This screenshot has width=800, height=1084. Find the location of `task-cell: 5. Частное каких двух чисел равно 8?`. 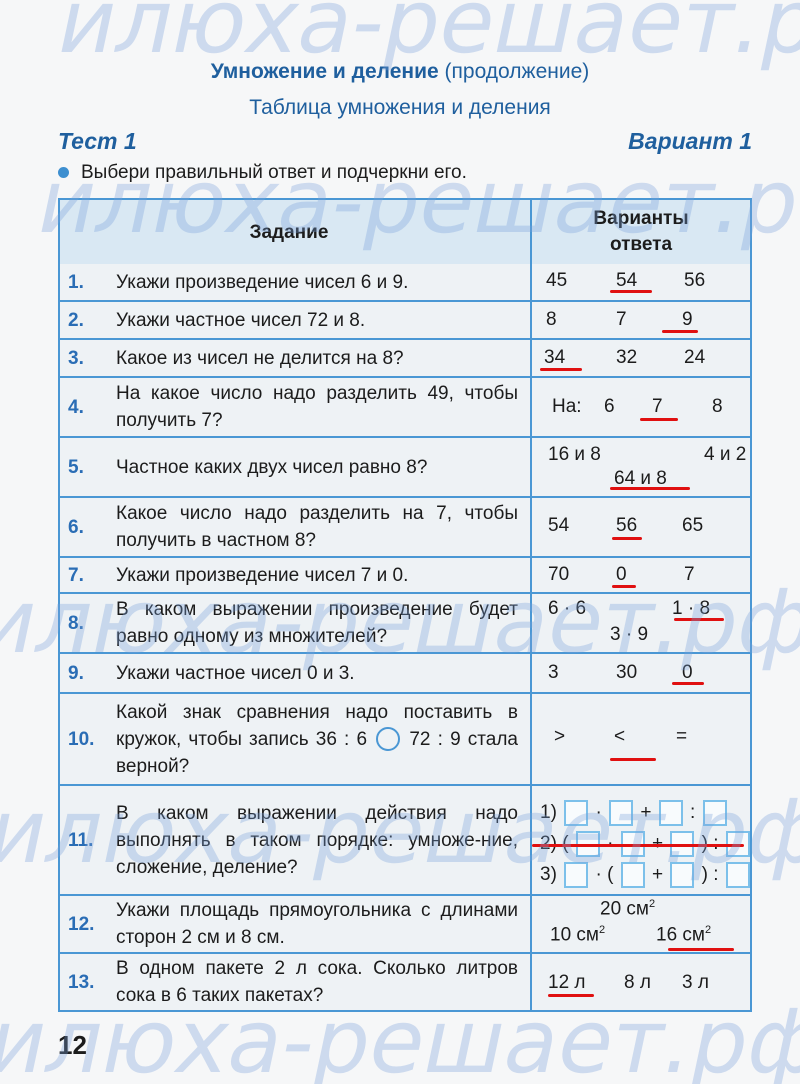

task-cell: 5. Частное каких двух чисел равно 8? is located at coordinates (296, 467).